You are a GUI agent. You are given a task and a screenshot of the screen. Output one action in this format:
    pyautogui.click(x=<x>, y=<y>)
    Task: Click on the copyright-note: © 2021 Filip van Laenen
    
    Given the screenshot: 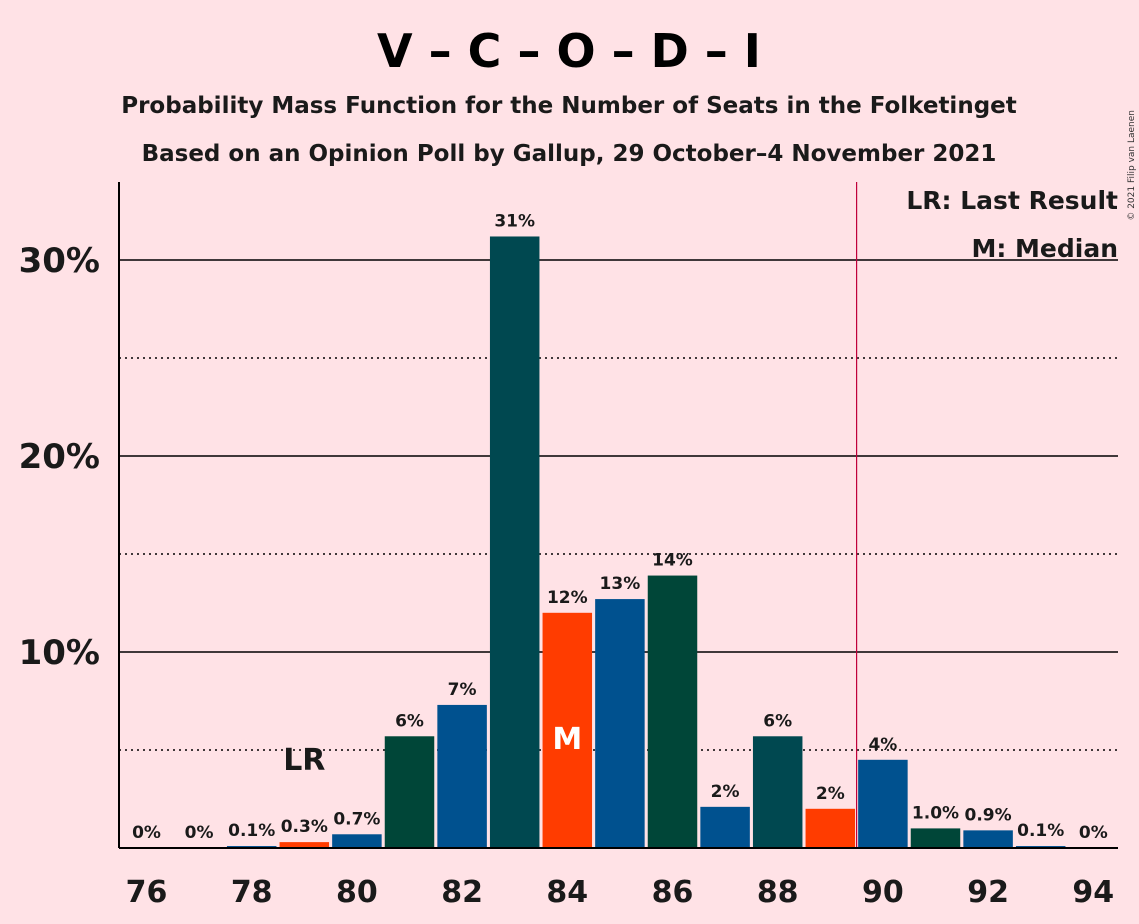 What is the action you would take?
    pyautogui.click(x=1132, y=165)
    